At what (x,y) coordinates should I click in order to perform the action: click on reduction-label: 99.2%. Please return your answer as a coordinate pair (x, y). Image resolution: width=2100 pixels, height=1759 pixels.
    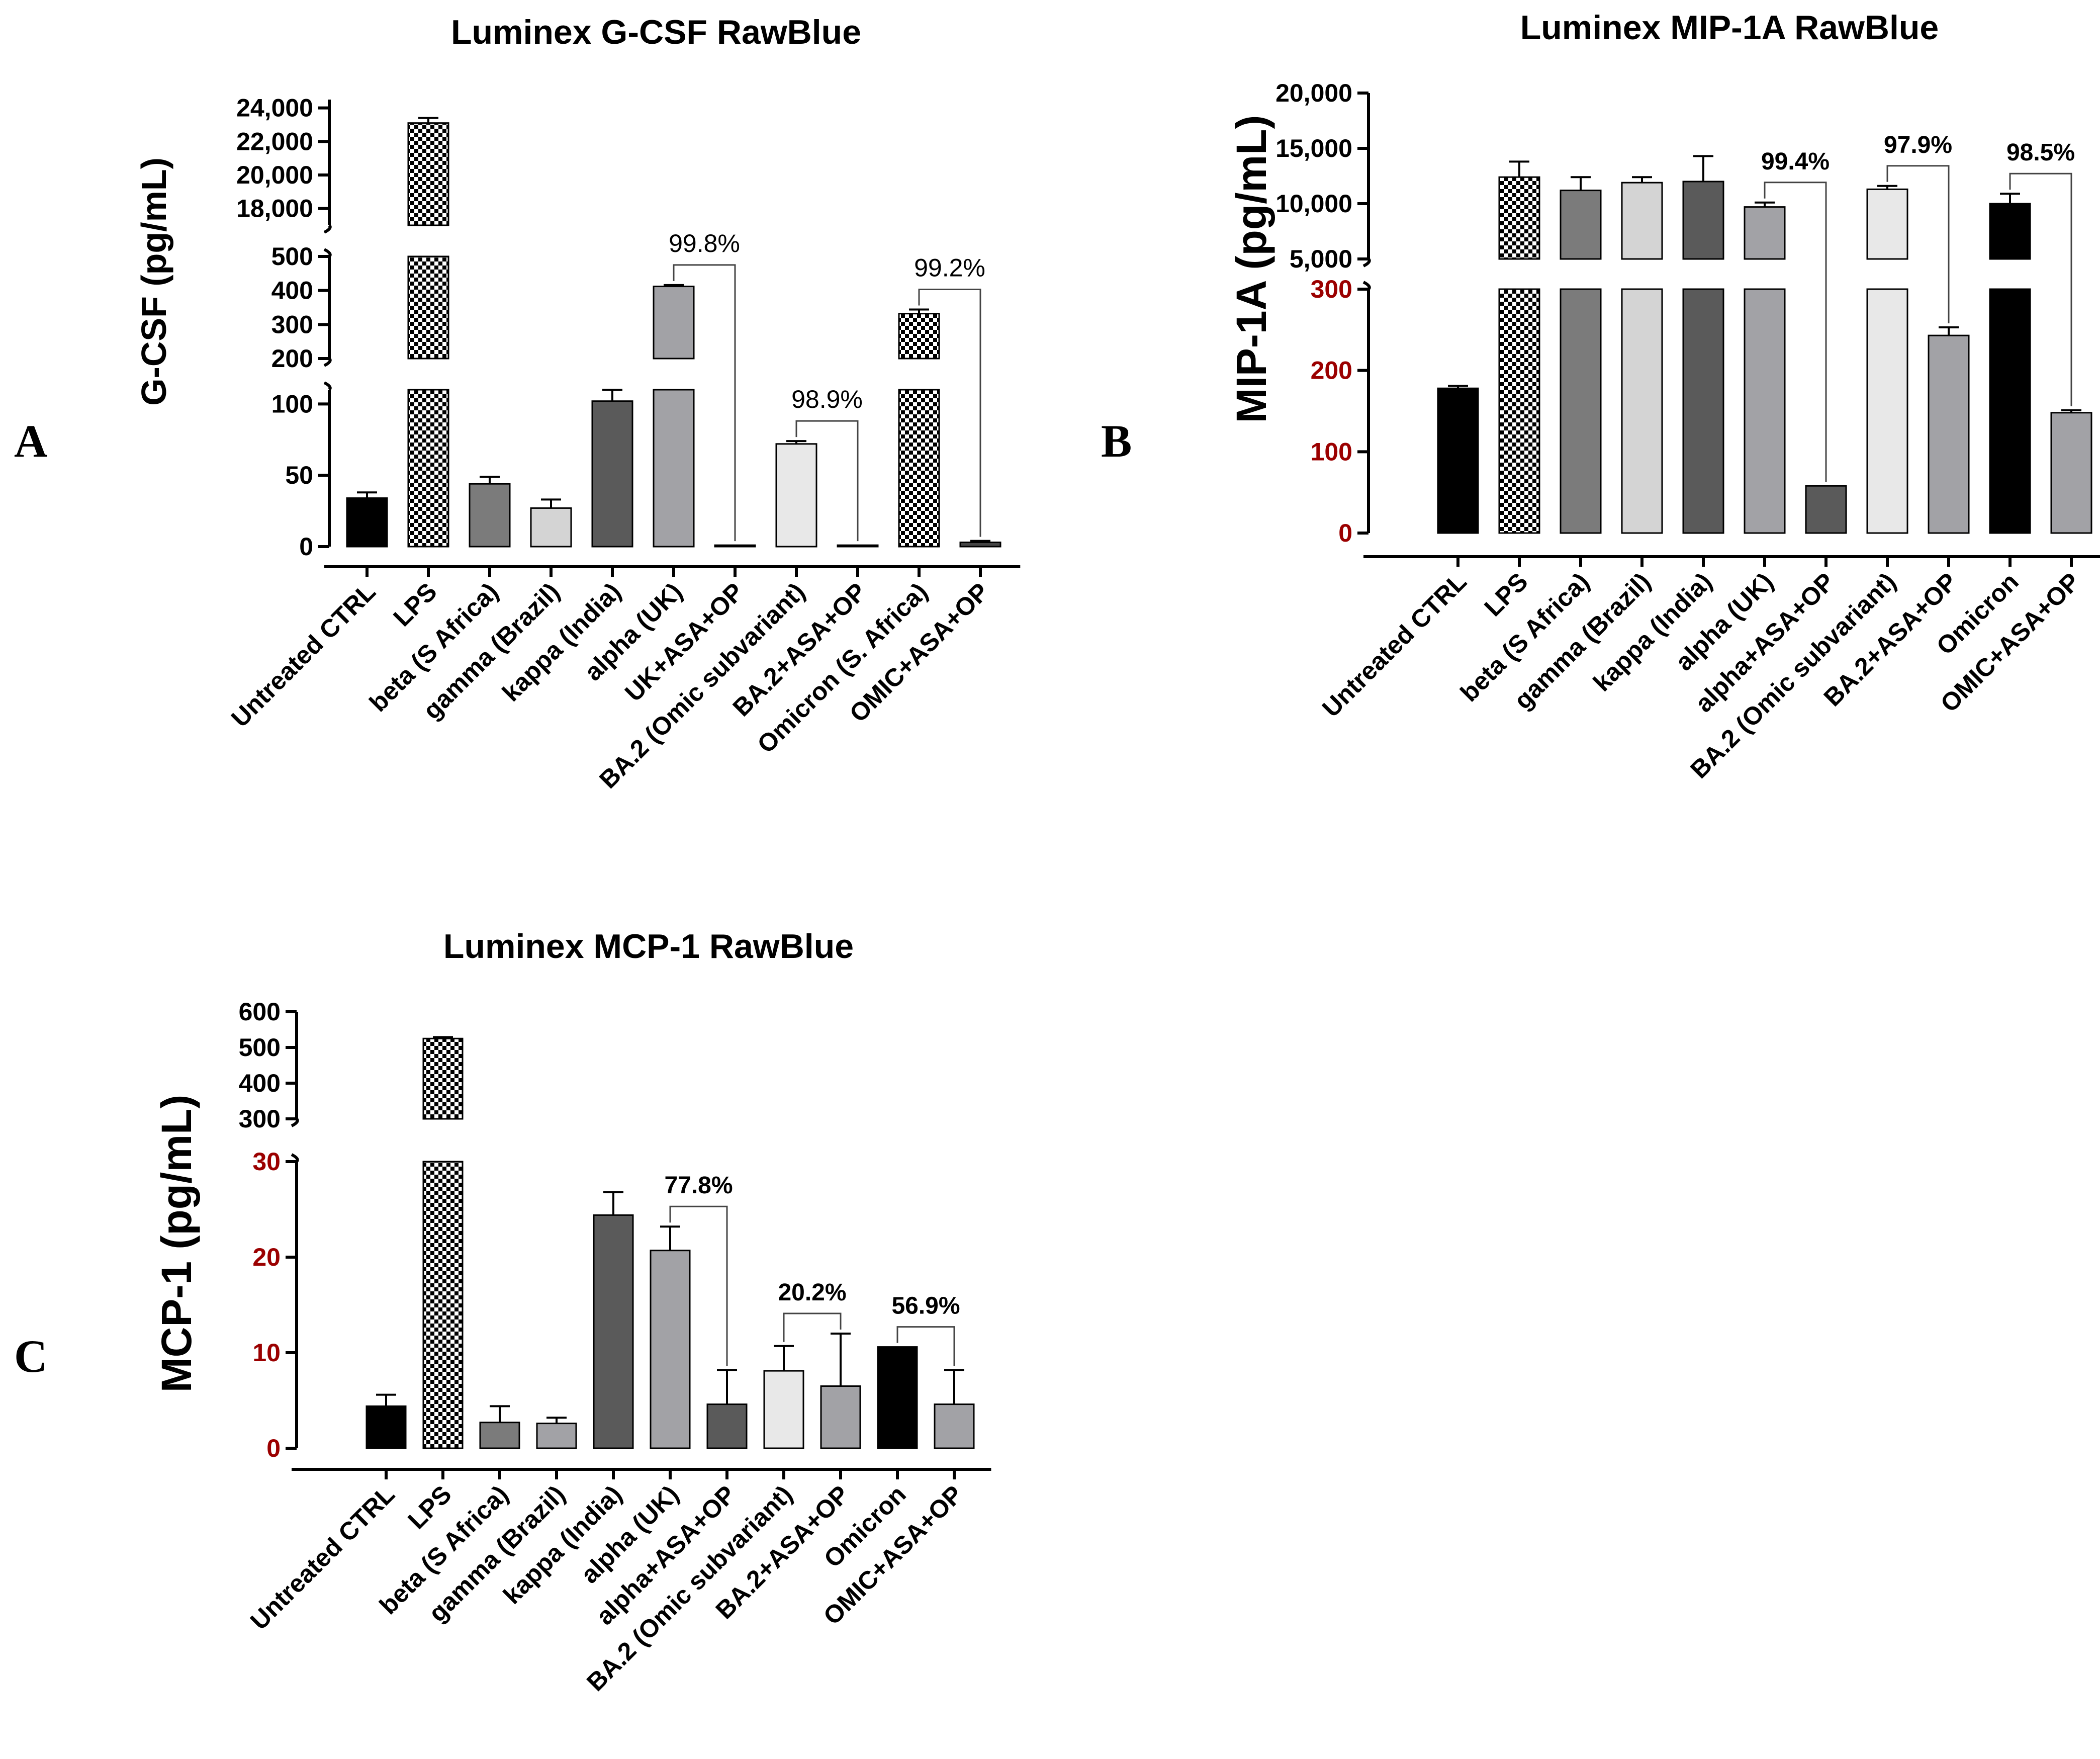
    Looking at the image, I should click on (949, 268).